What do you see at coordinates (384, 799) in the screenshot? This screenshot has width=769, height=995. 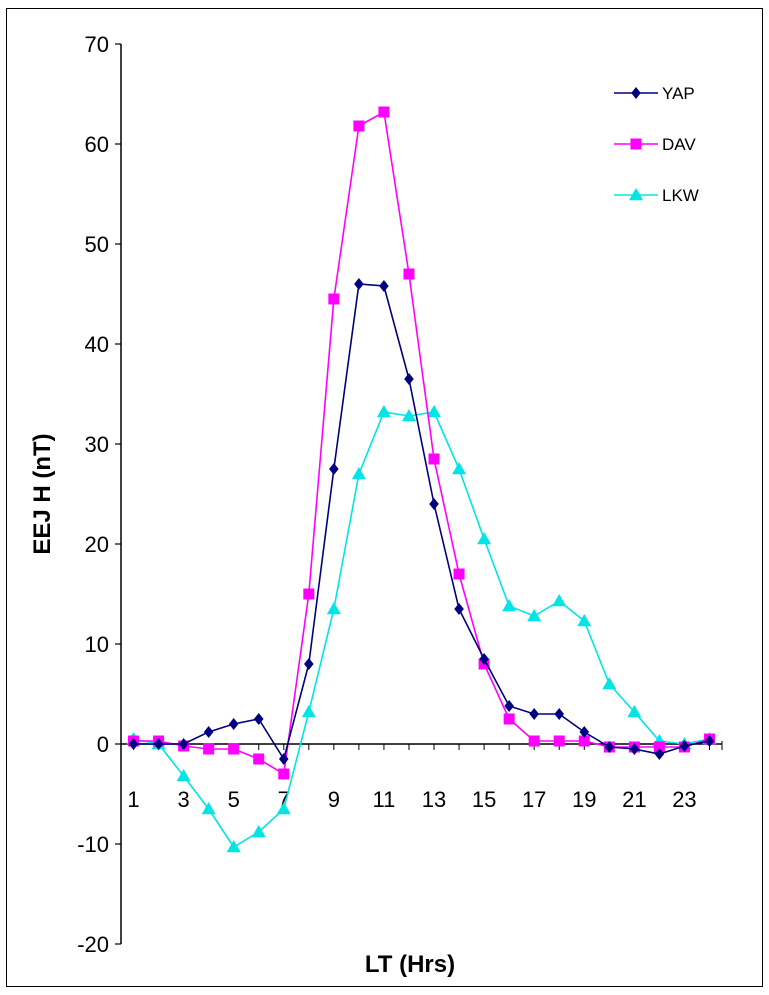 I see `x-tick-label: 11` at bounding box center [384, 799].